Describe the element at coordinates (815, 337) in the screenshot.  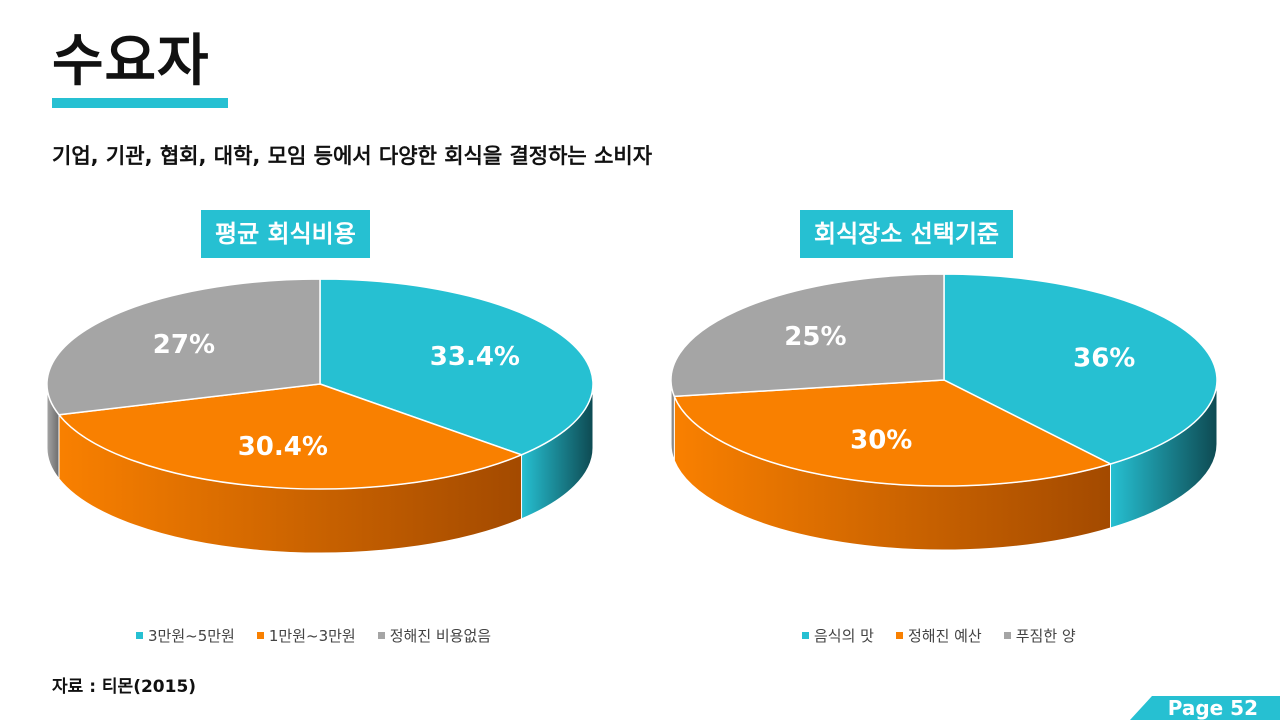
I see `pie-data-label: 25%` at that location.